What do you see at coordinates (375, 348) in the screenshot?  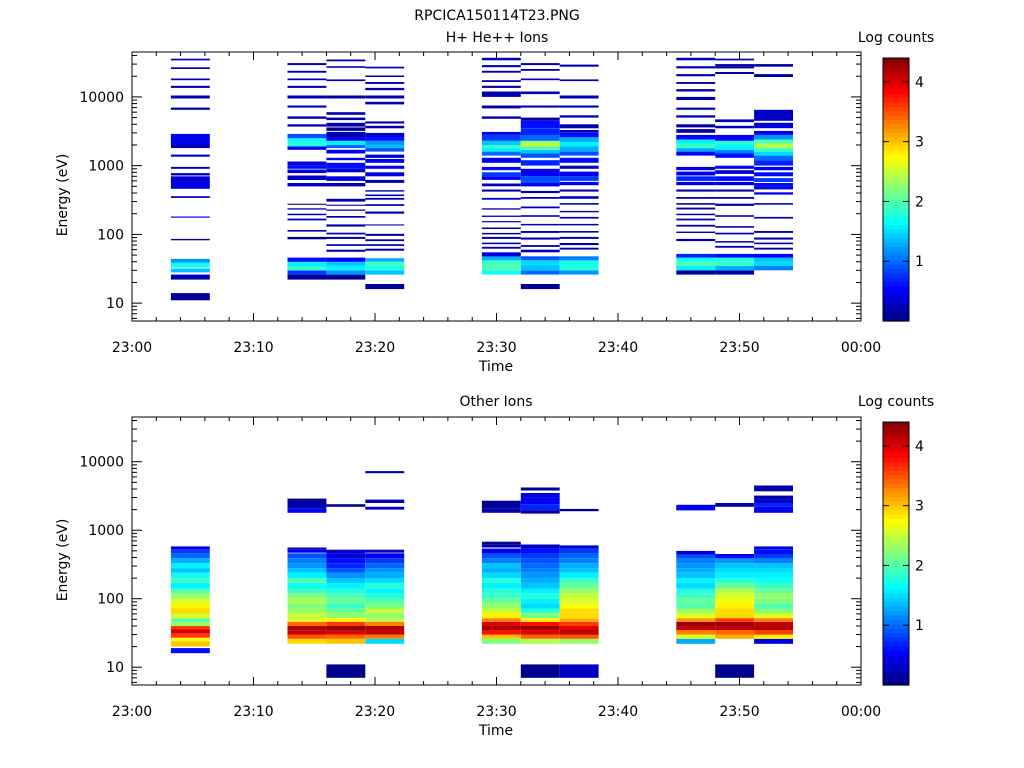 I see `panel-h-ions-xtick-label: 23:20` at bounding box center [375, 348].